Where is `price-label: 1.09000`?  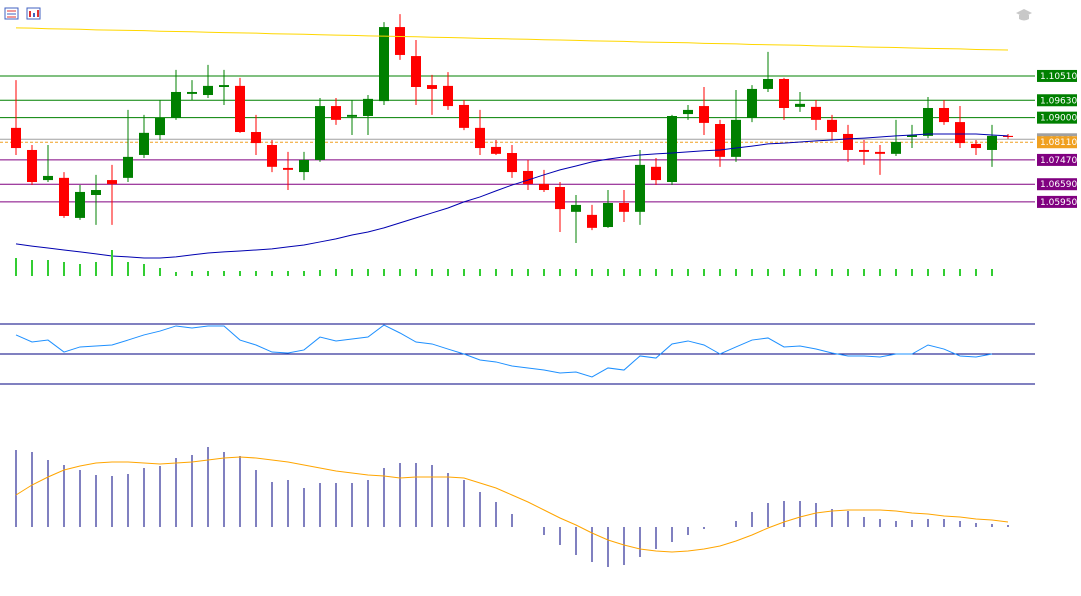
price-label: 1.09000 is located at coordinates (1058, 119).